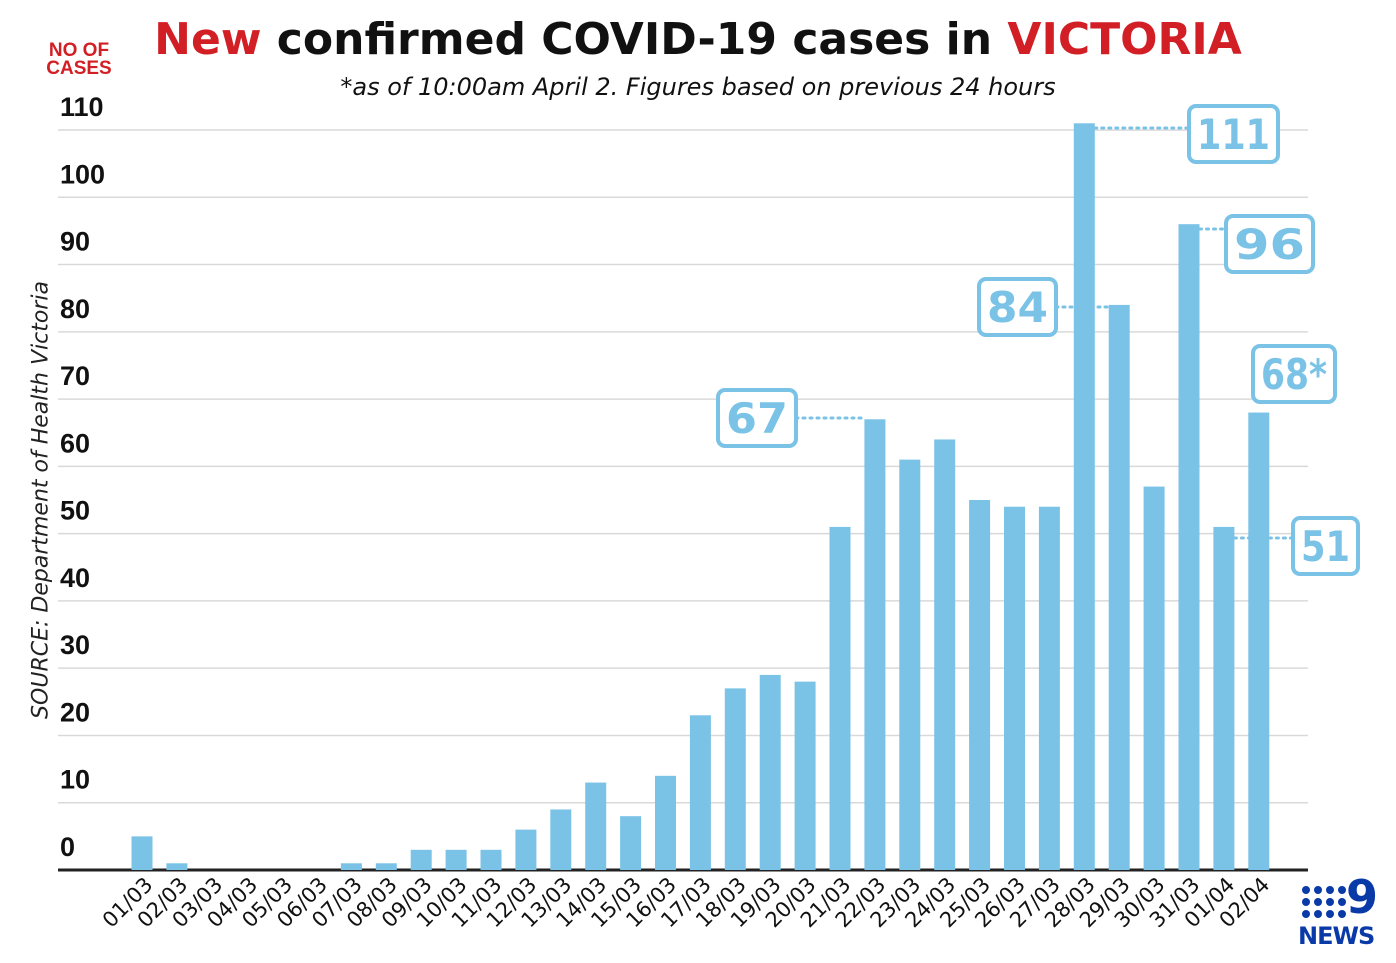 The image size is (1396, 963). Describe the element at coordinates (1362, 897) in the screenshot. I see `logo-number: 9` at that location.